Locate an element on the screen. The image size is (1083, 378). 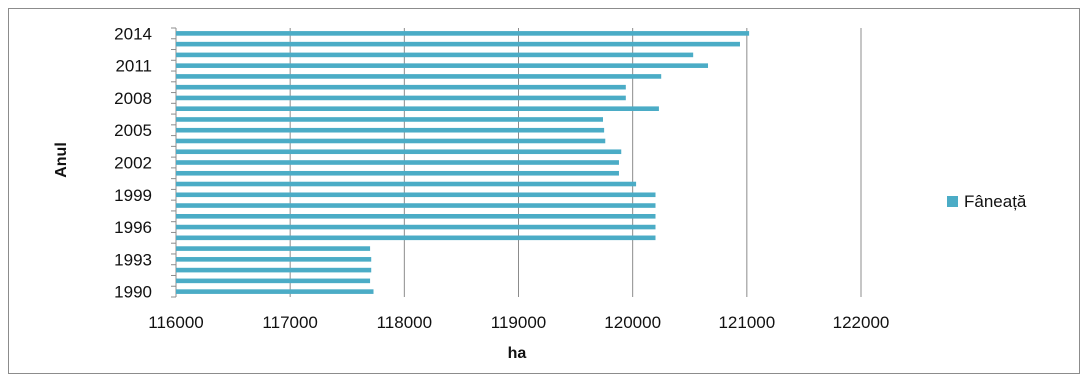
bar-1993 is located at coordinates (274, 259).